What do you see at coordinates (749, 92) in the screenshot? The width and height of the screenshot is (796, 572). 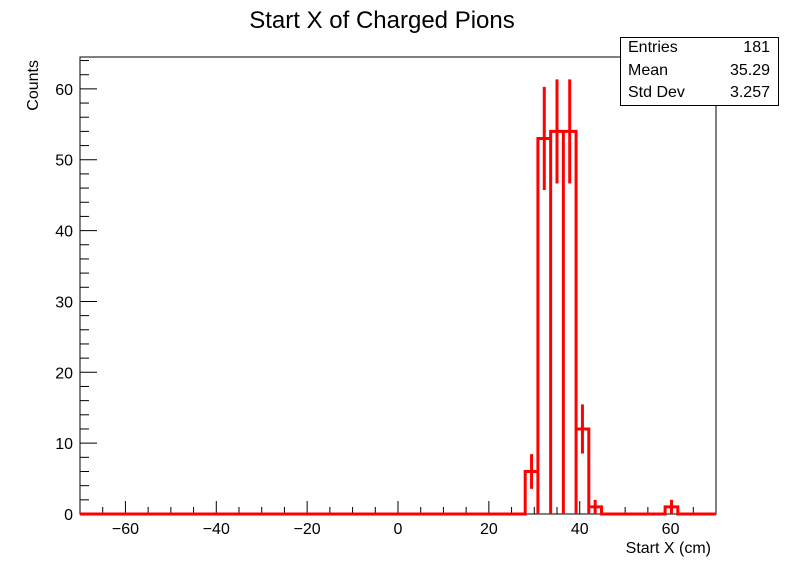 I see `stats-stddev-value: 3.257` at bounding box center [749, 92].